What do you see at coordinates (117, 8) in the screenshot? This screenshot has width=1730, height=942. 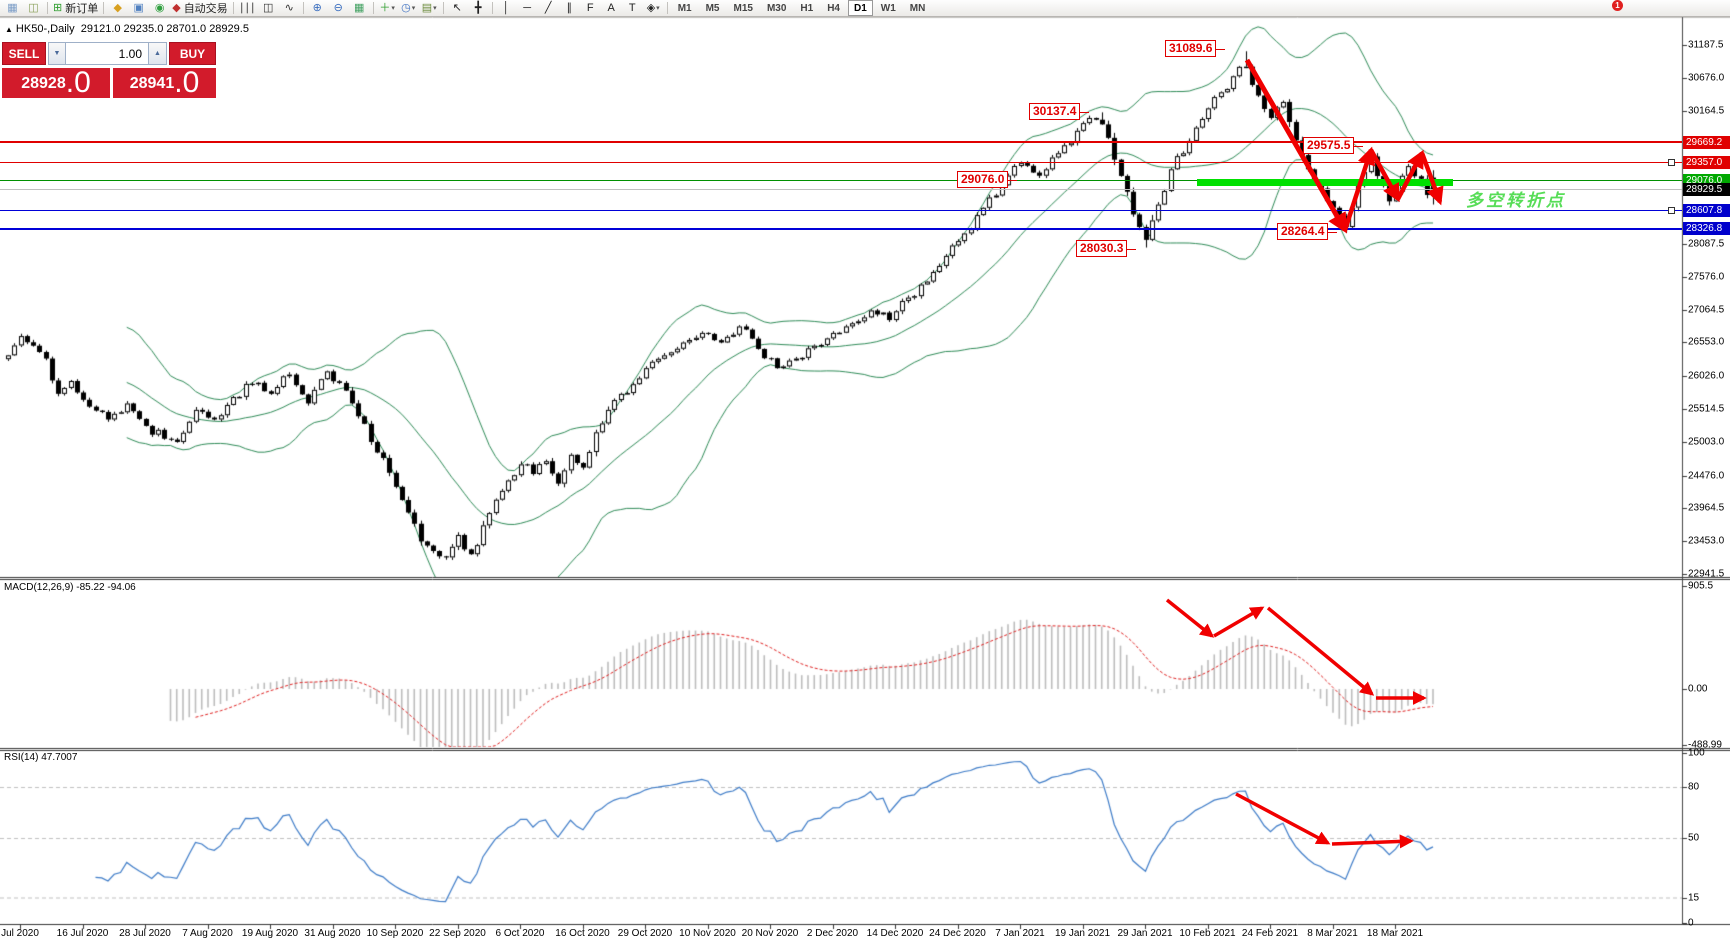 I see `eraser-icon: ◆` at bounding box center [117, 8].